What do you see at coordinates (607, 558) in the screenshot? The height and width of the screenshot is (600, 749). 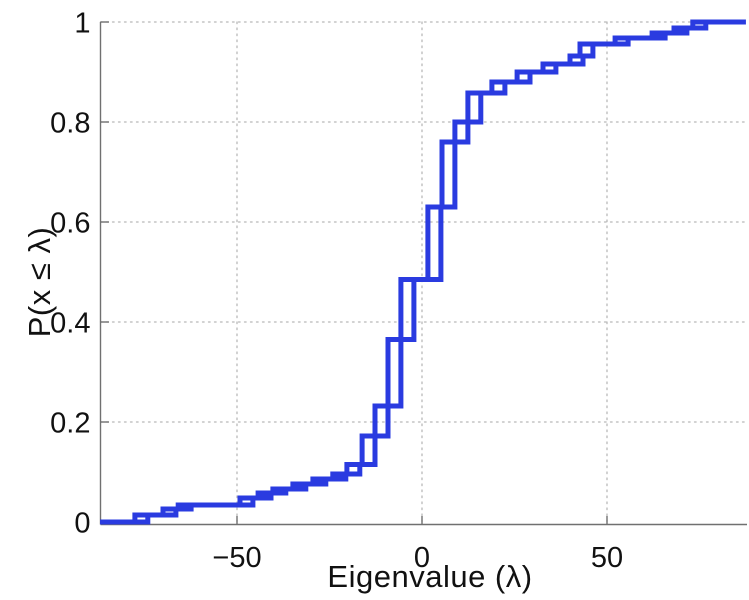 I see `x-tick-label: 50` at bounding box center [607, 558].